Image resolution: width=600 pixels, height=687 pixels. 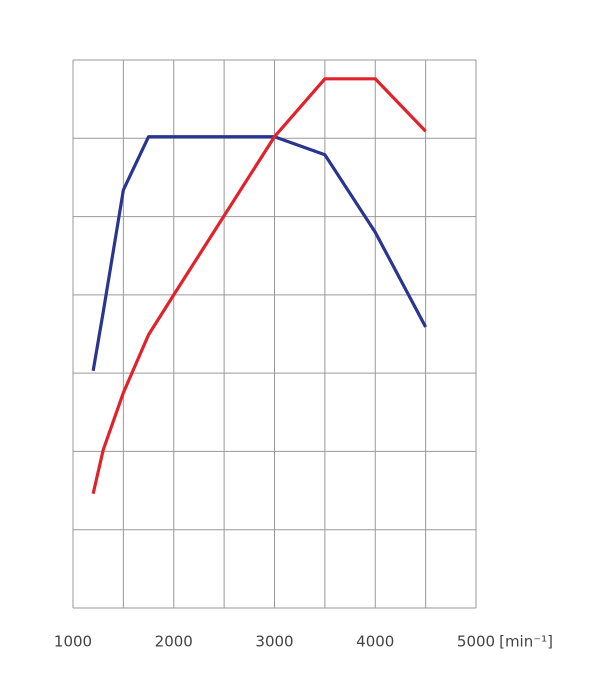 I want to click on x-tick-label: 2000, so click(x=174, y=642).